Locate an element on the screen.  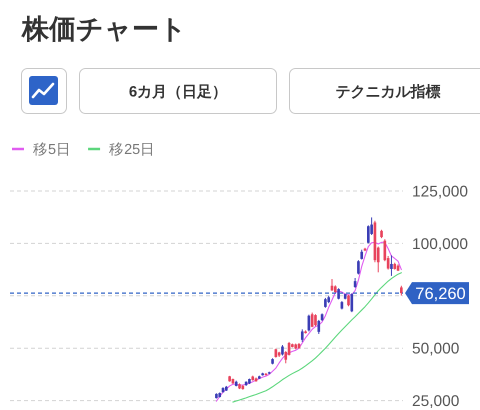
y-tick-label: 50,000 is located at coordinates (436, 349).